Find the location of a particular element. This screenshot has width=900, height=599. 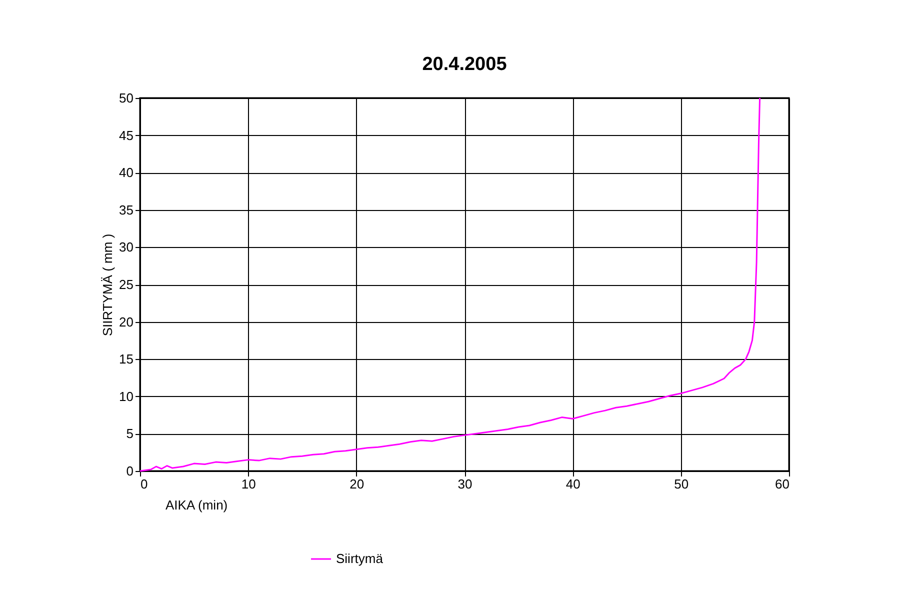

x-tick-label: 0 is located at coordinates (144, 484).